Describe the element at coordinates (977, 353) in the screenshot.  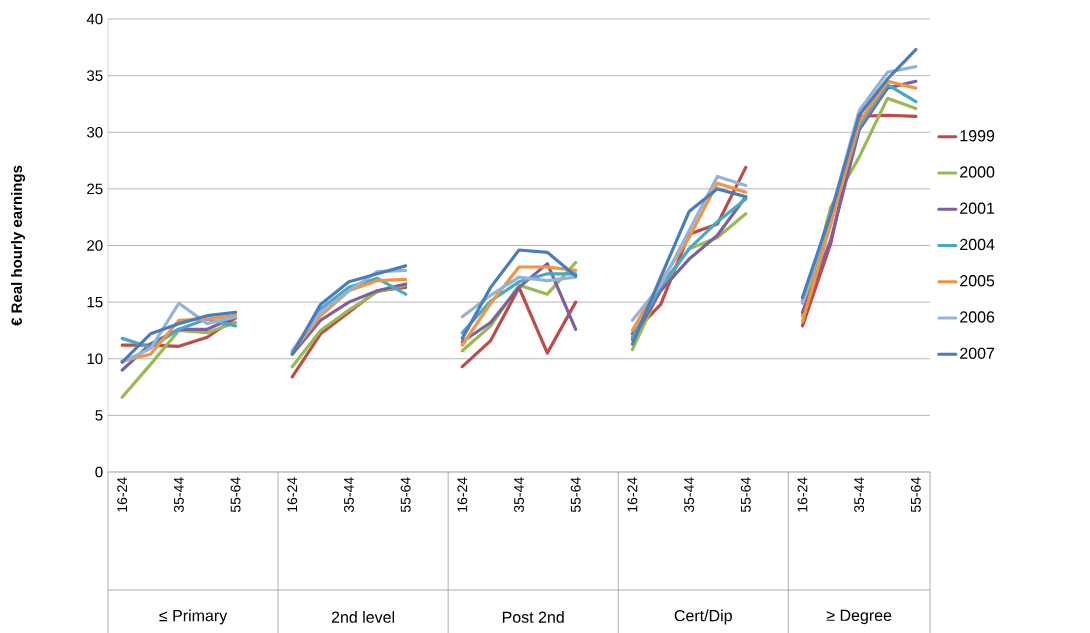
I see `legend-label: 2007` at that location.